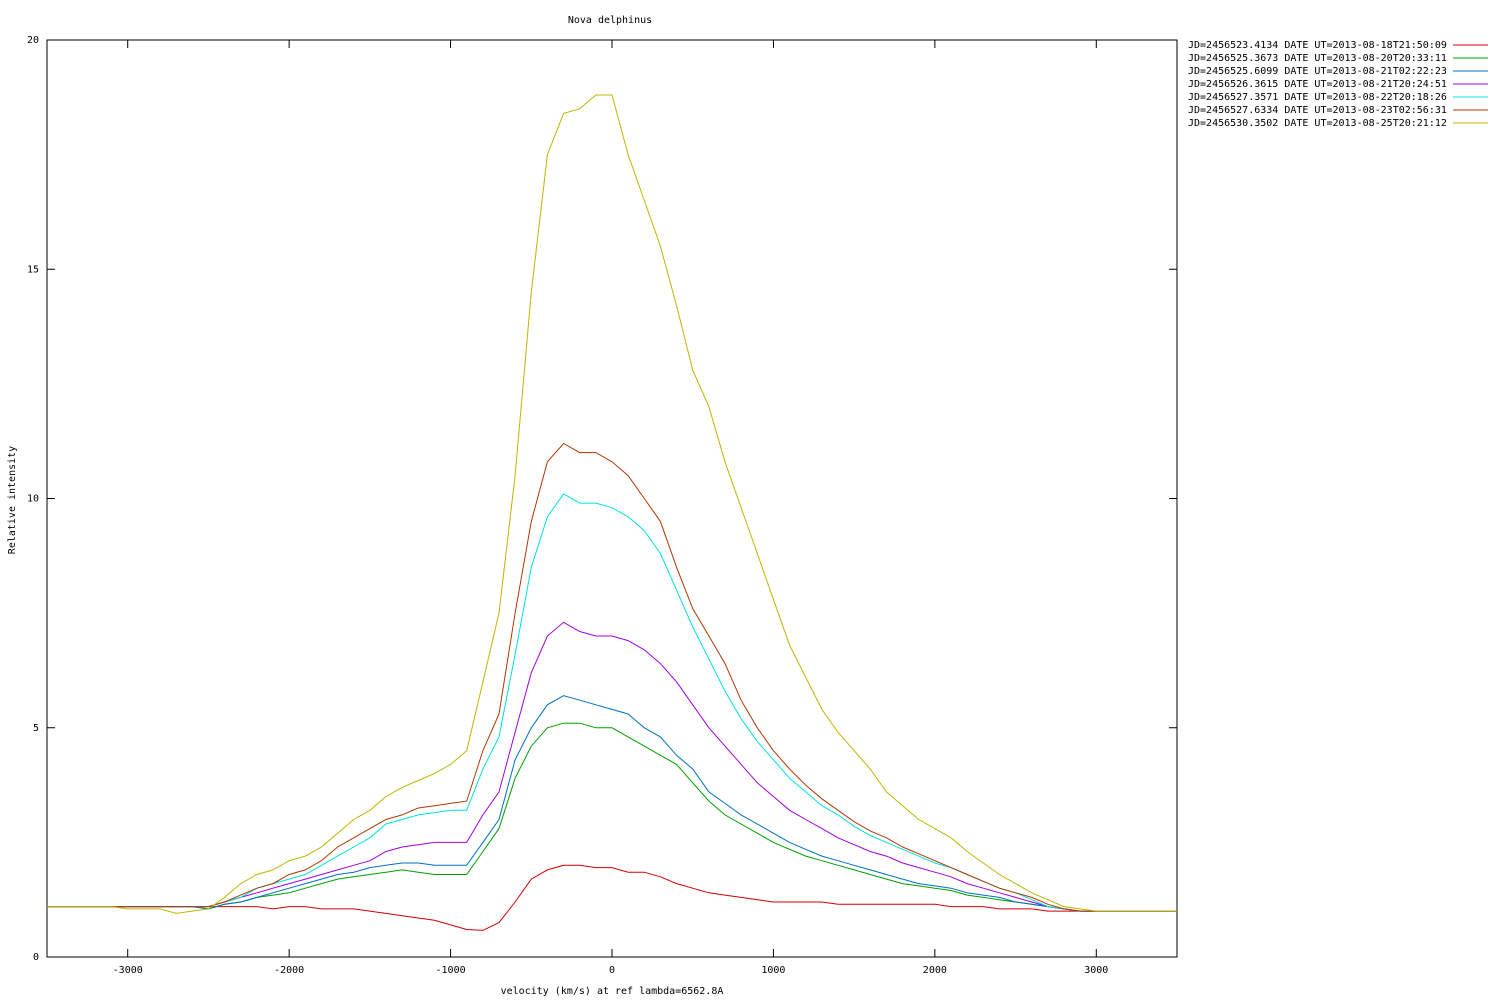  Describe the element at coordinates (612, 970) in the screenshot. I see `x-tick-label: 0` at that location.